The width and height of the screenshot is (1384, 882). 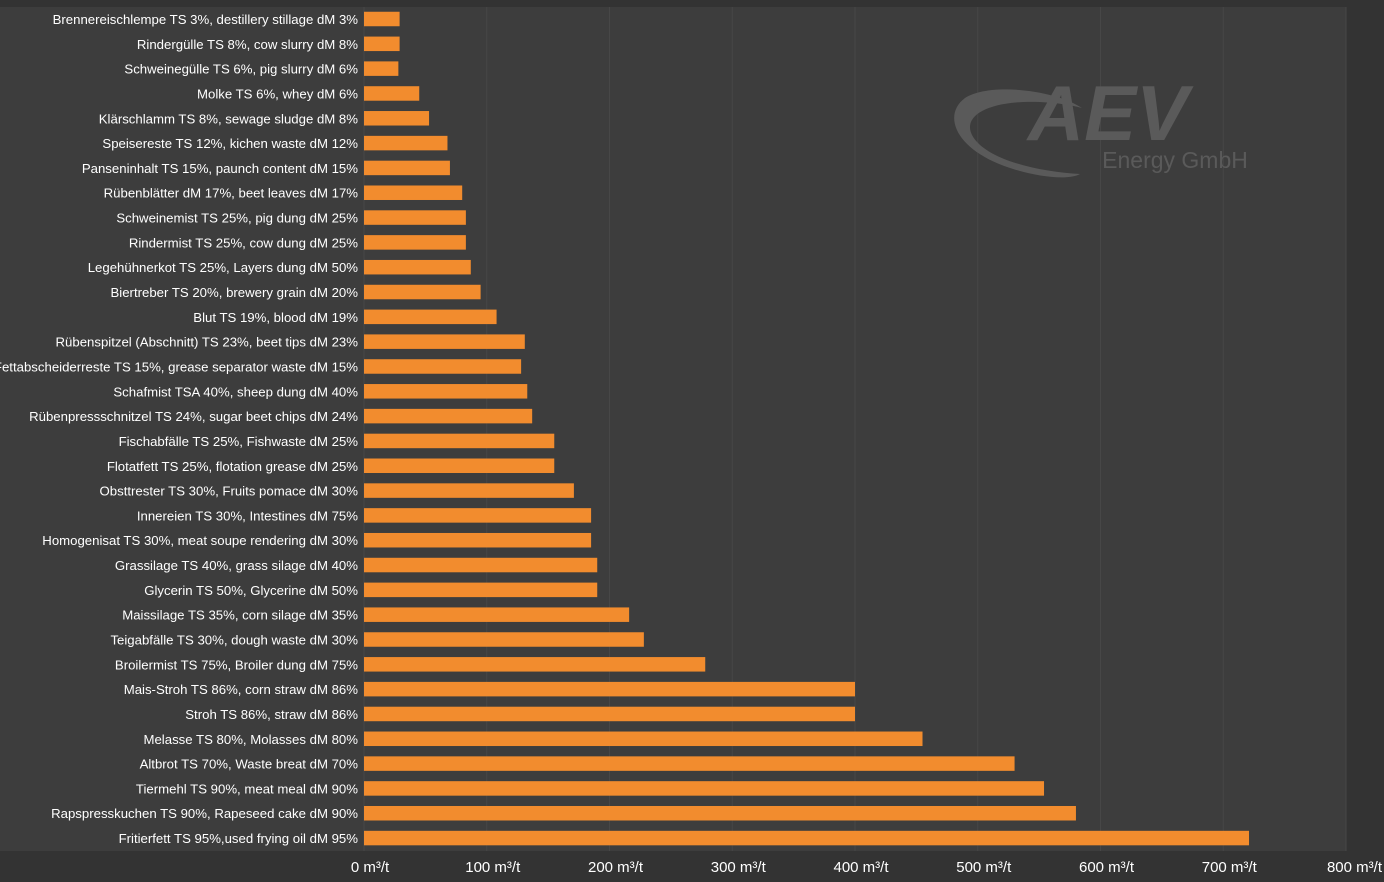 What do you see at coordinates (984, 867) in the screenshot?
I see `x-tick-label: 500 m³/t` at bounding box center [984, 867].